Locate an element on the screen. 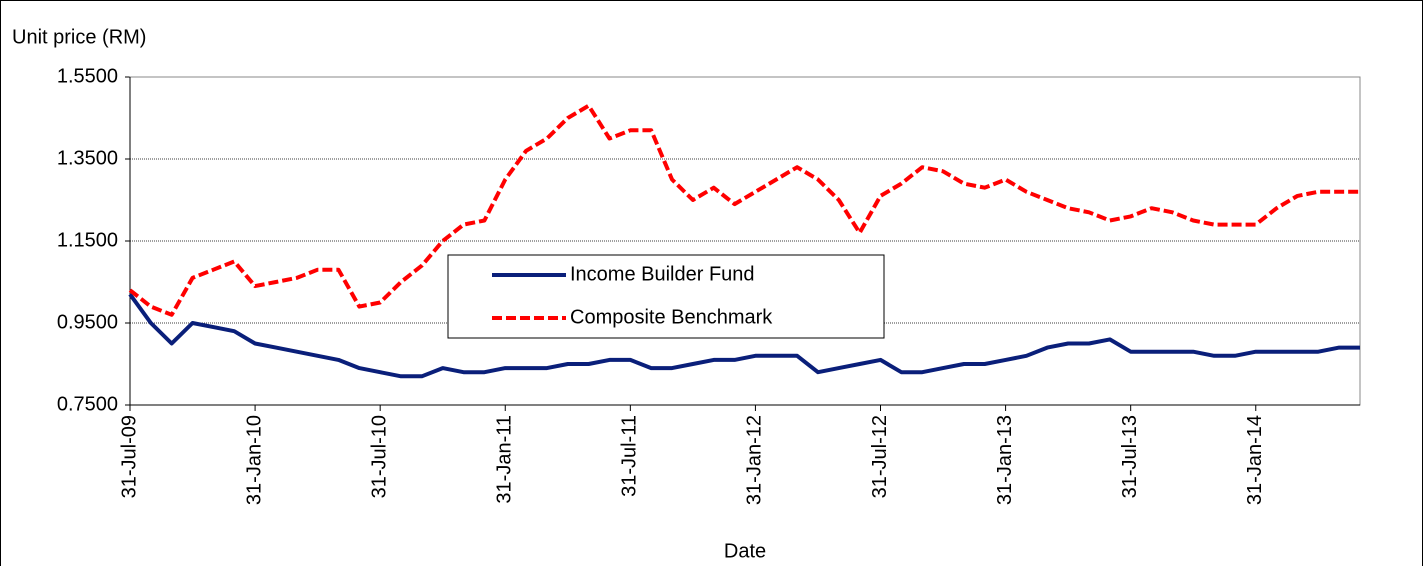  x-axis-title: Date is located at coordinates (745, 551).